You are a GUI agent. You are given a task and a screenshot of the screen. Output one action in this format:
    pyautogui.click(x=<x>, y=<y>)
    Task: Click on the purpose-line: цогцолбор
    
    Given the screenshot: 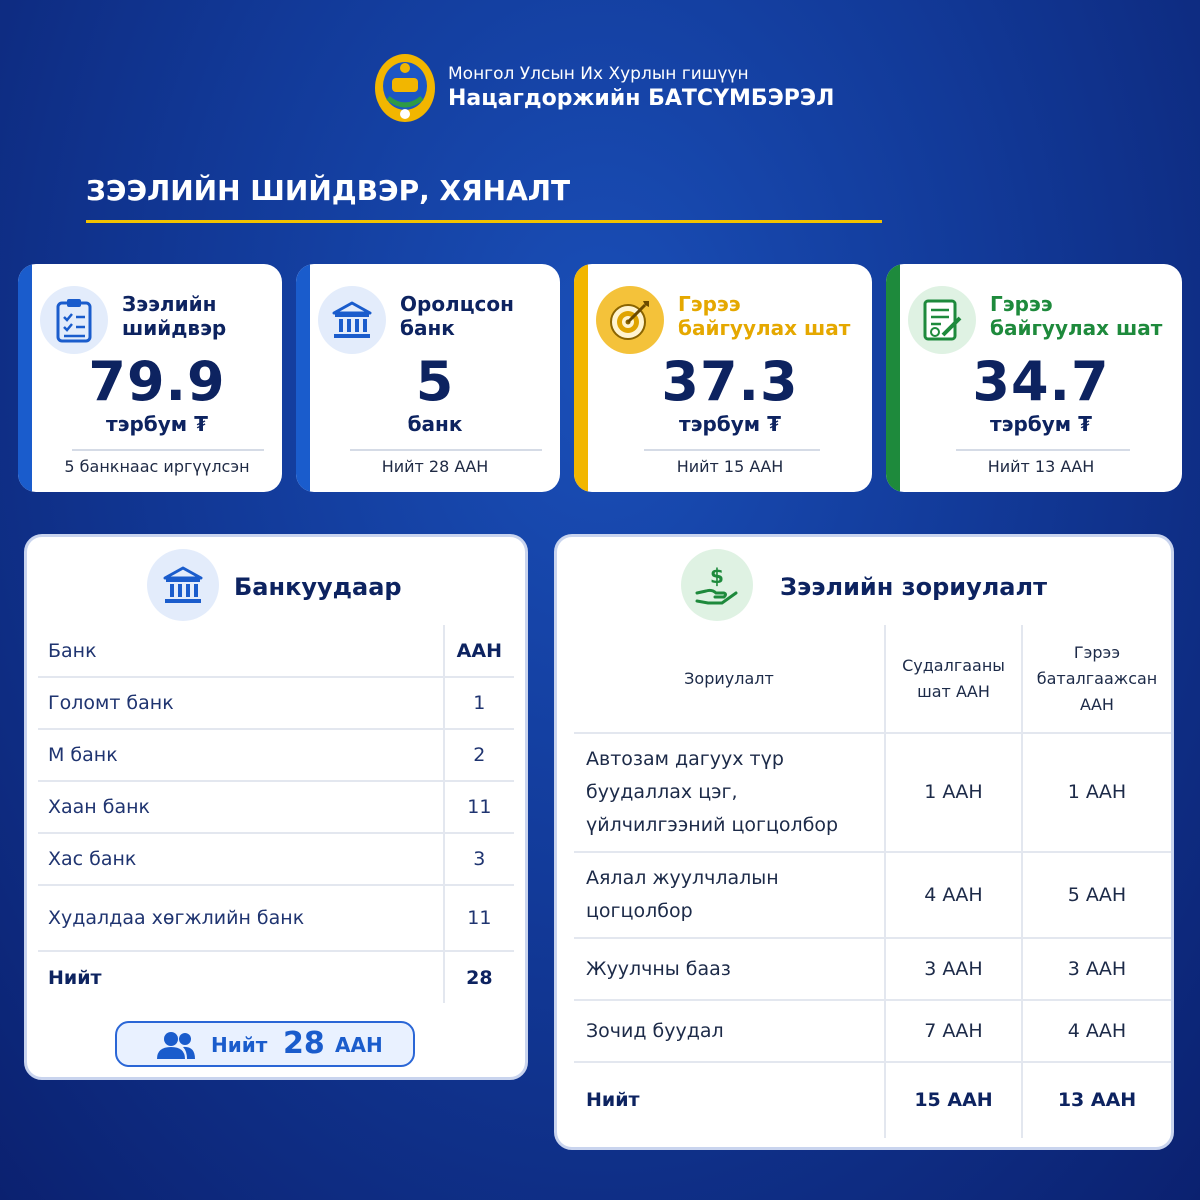 What is the action you would take?
    pyautogui.click(x=639, y=911)
    